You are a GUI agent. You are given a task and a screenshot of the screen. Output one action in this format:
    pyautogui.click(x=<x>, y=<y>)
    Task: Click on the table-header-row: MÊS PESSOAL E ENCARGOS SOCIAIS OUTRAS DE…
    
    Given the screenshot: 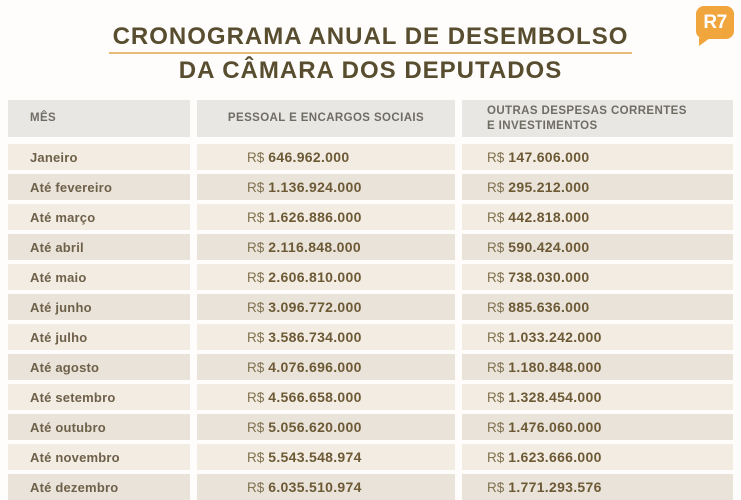 What is the action you would take?
    pyautogui.click(x=370, y=118)
    